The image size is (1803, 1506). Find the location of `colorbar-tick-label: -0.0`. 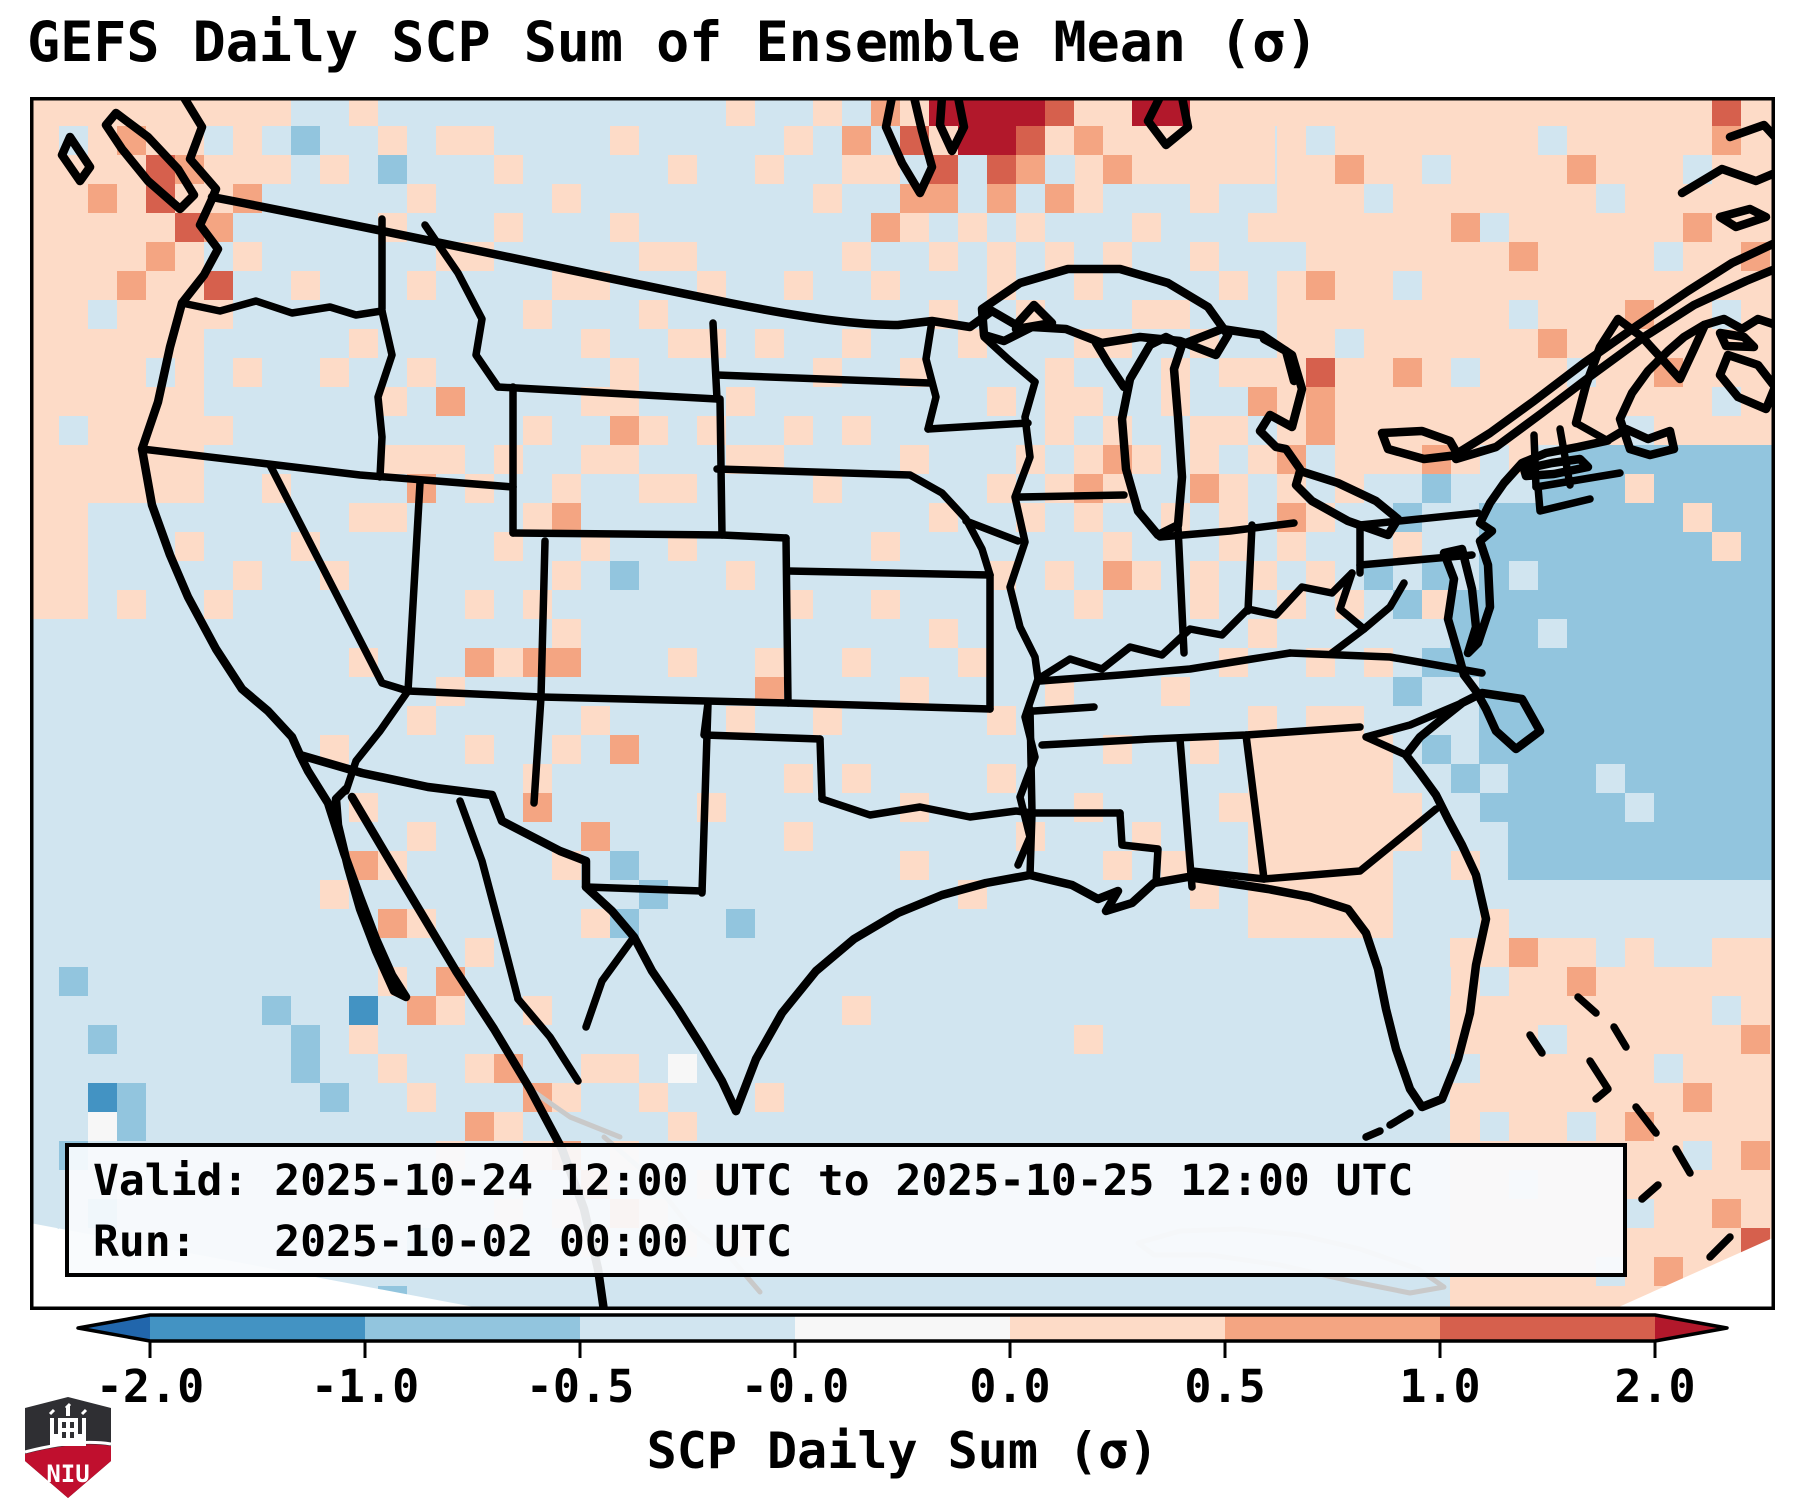

colorbar-tick-label: -0.0 is located at coordinates (795, 1386).